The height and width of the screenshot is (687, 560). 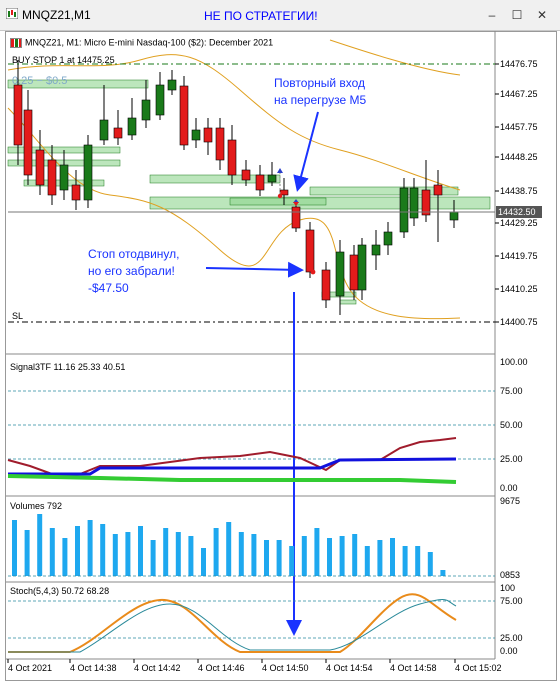 What do you see at coordinates (510, 575) in the screenshot?
I see `volume-axis-min: 0853` at bounding box center [510, 575].